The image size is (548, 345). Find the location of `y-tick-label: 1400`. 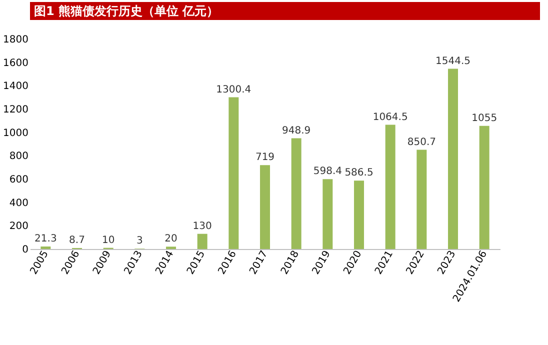

y-tick-label: 1400 is located at coordinates (15, 86).